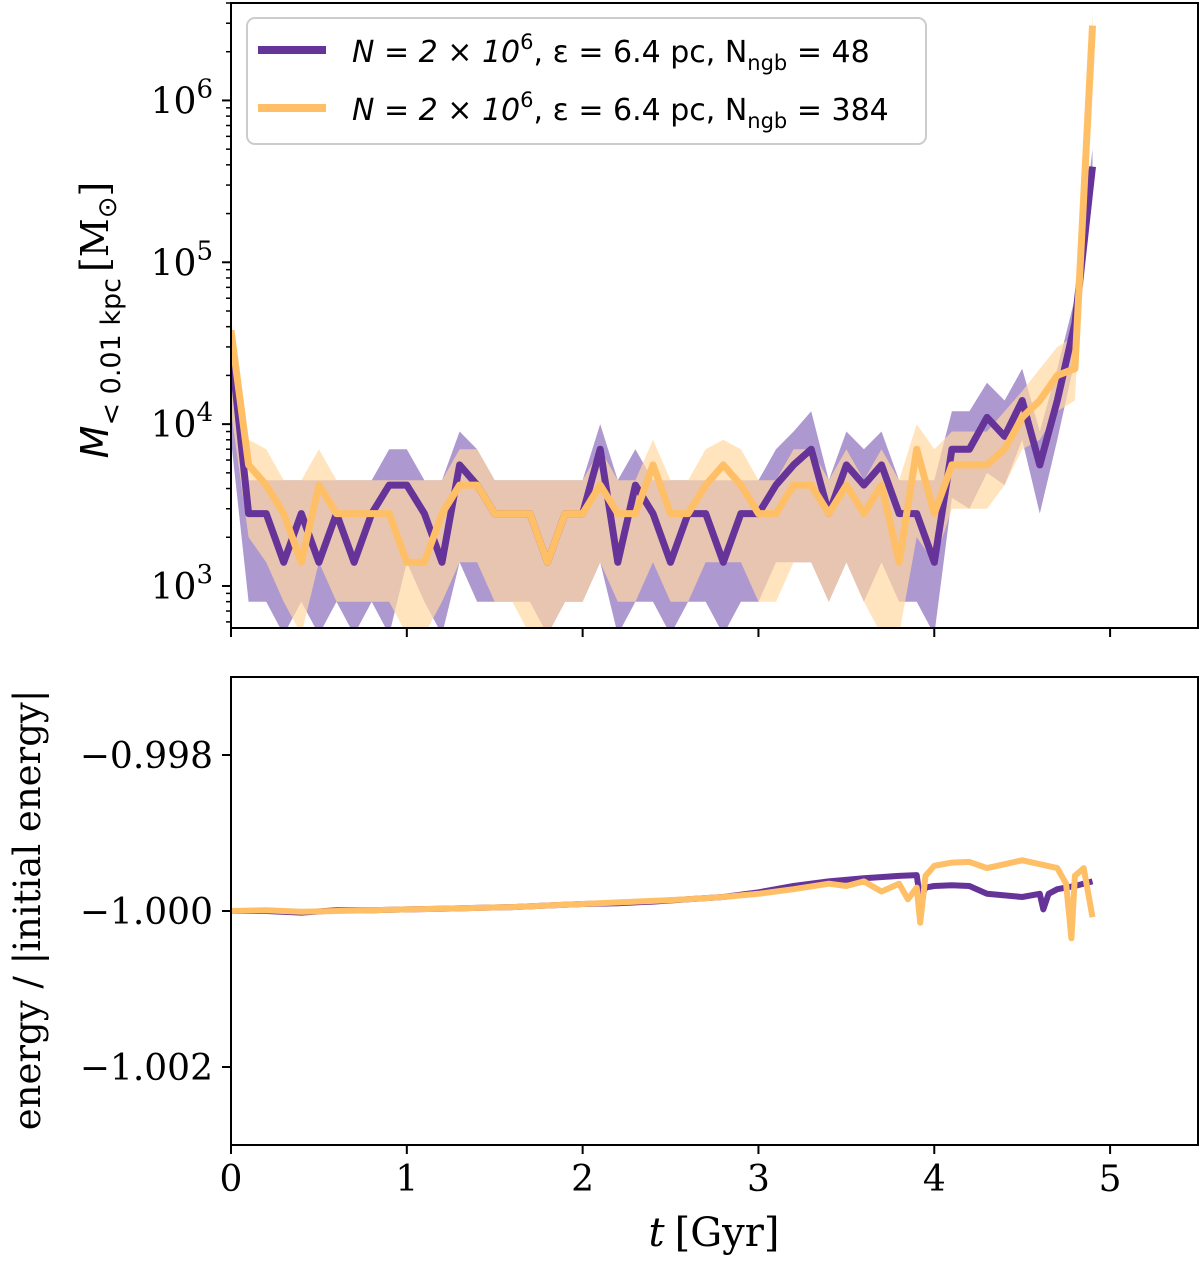 This screenshot has height=1265, width=1200. I want to click on legend-n48-exp: 6, so click(526, 42).